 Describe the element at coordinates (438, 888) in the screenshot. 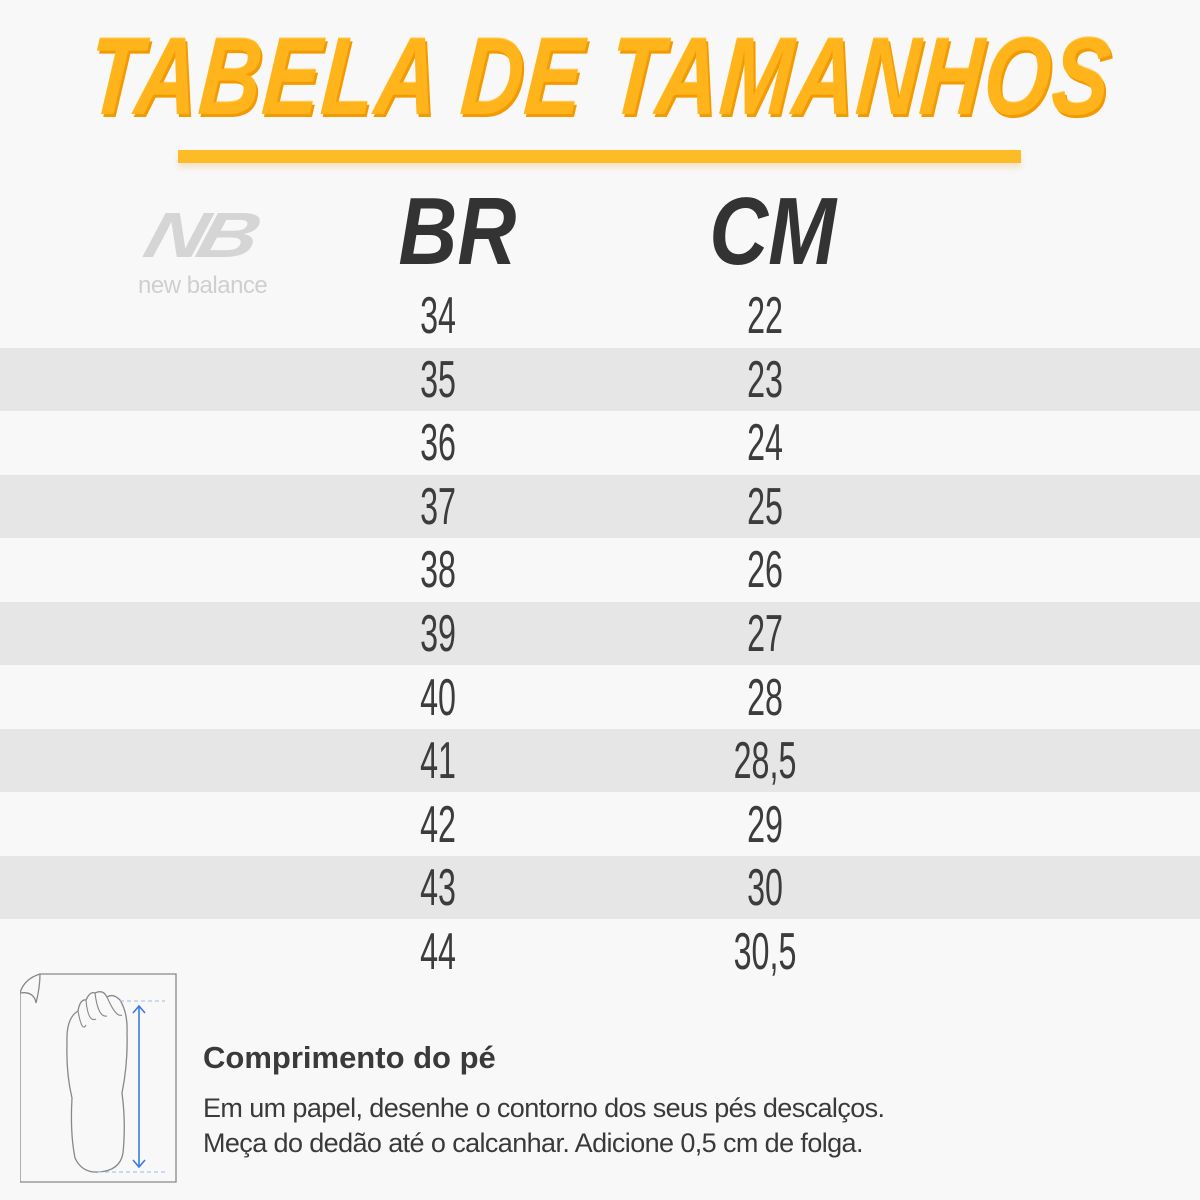

I see `br-value: 43` at that location.